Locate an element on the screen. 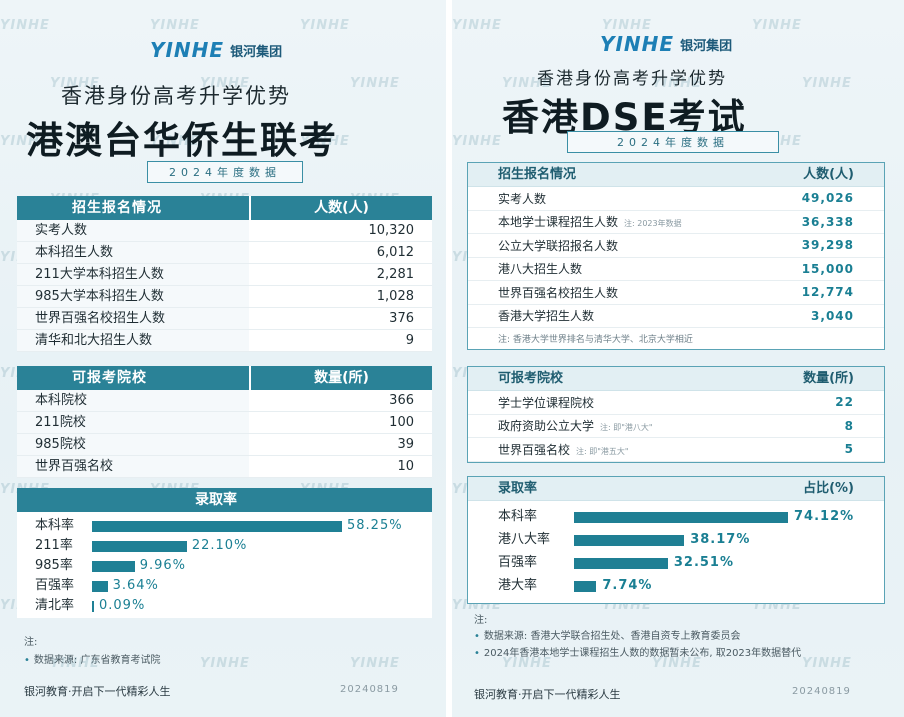  row-label: 211院校 is located at coordinates (133, 422).